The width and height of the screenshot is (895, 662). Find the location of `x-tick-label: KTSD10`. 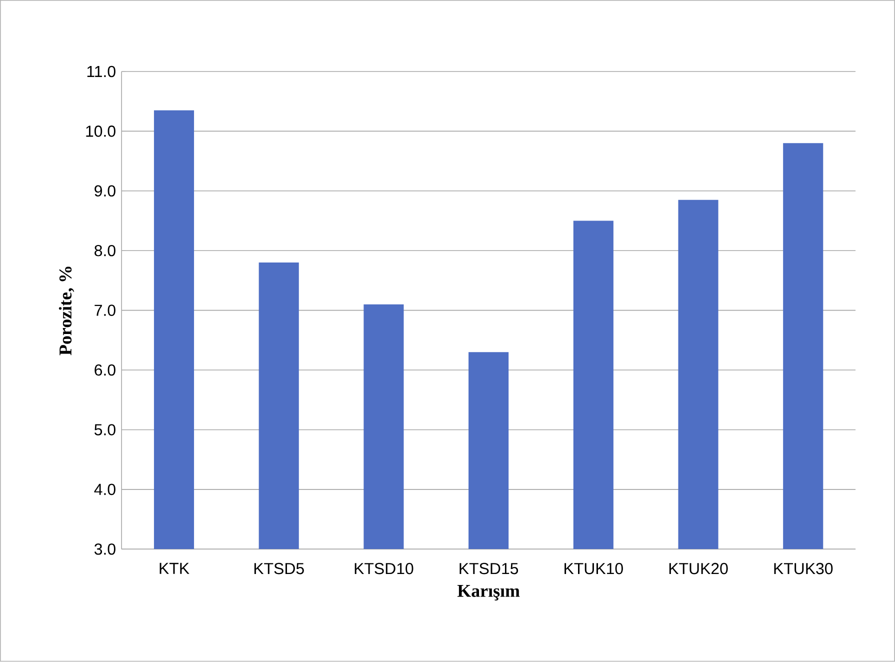

x-tick-label: KTSD10 is located at coordinates (384, 568).